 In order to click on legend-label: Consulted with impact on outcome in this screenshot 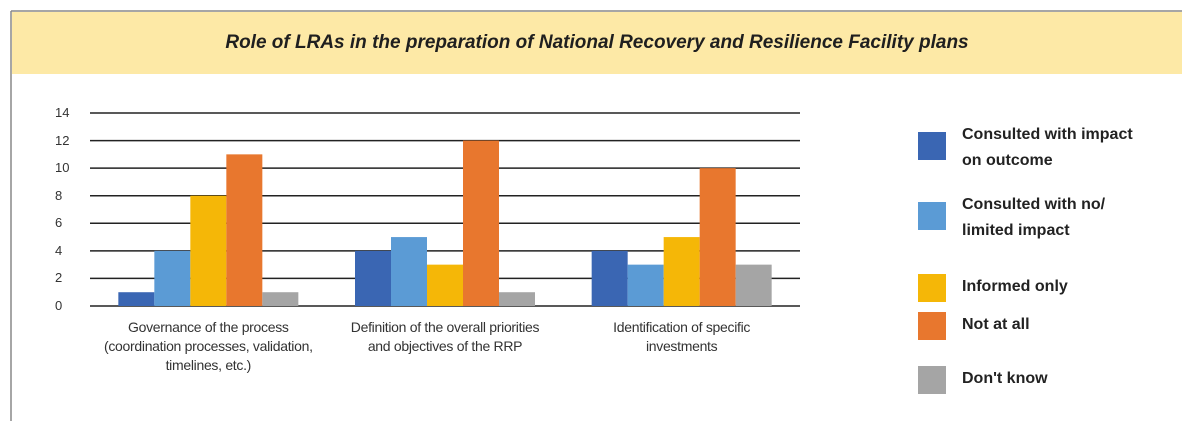, I will do `click(1047, 147)`.